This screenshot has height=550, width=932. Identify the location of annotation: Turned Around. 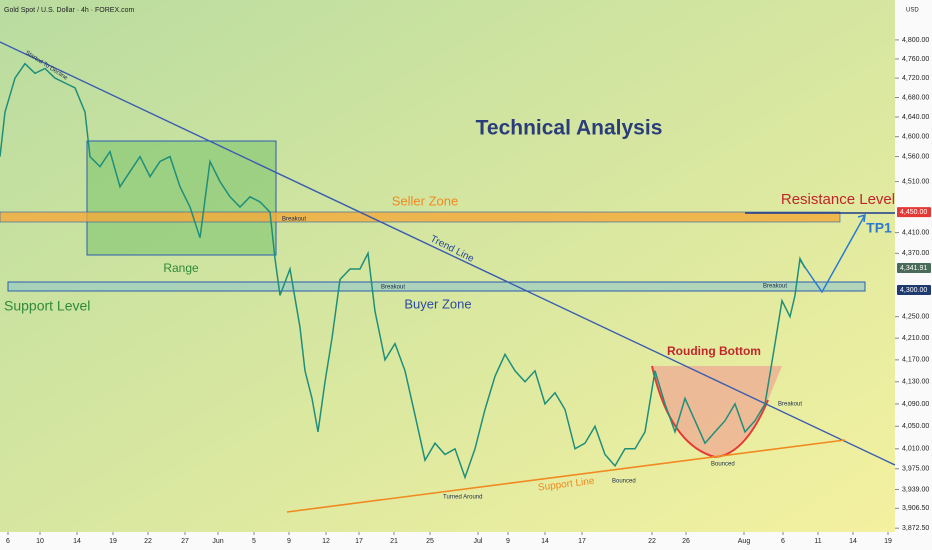
(462, 498).